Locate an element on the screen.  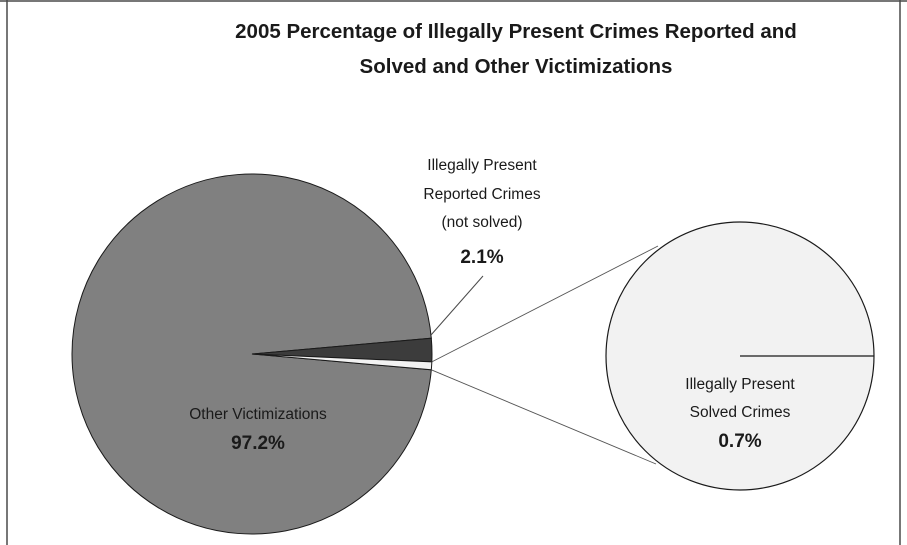
slice-label-reported-crimes-line-1: Illegally Present is located at coordinates (482, 165).